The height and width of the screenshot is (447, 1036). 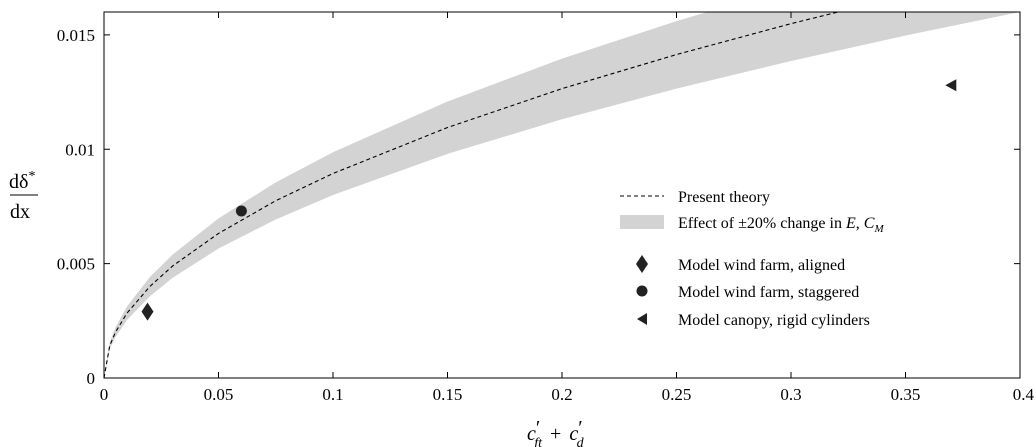 I want to click on y-axis-label: dδ* dx, so click(x=23, y=196).